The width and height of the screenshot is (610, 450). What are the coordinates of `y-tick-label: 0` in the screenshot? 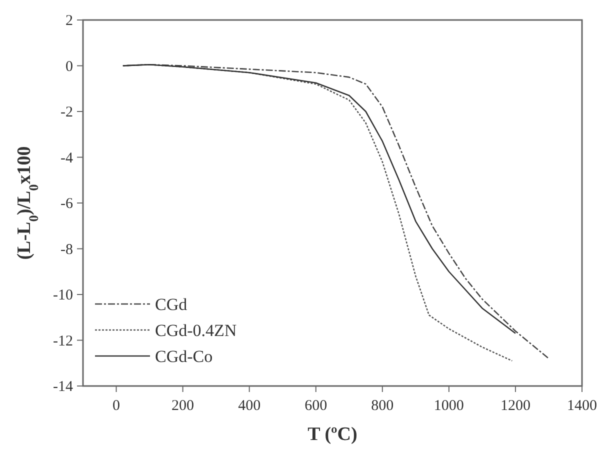 It's located at (69, 66).